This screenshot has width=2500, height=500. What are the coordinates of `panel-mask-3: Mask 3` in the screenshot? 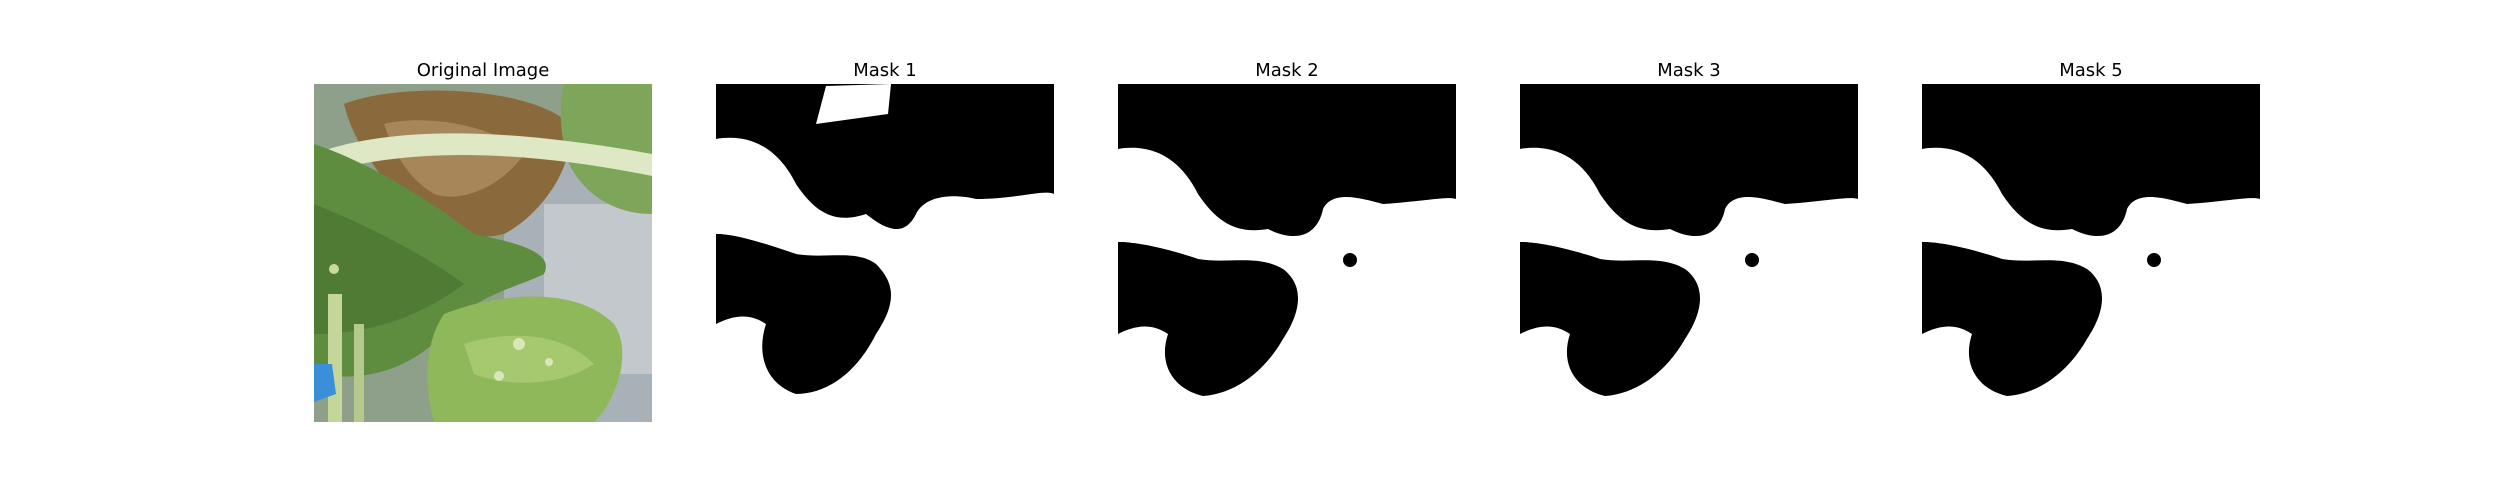 It's located at (1689, 240).